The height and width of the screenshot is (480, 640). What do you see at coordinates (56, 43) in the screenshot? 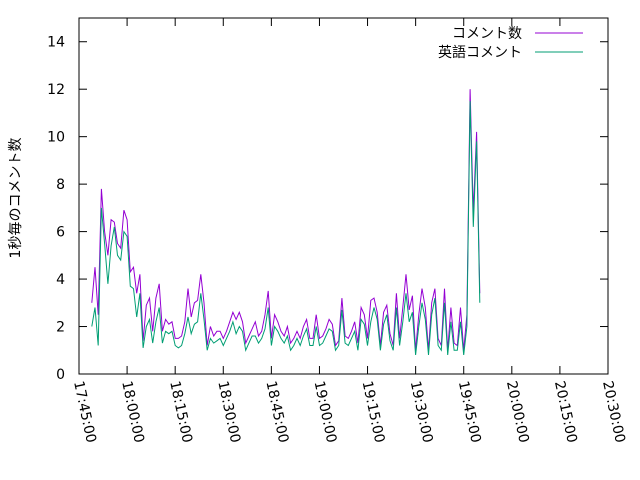
I see `y-tick-label: 14` at bounding box center [56, 43].